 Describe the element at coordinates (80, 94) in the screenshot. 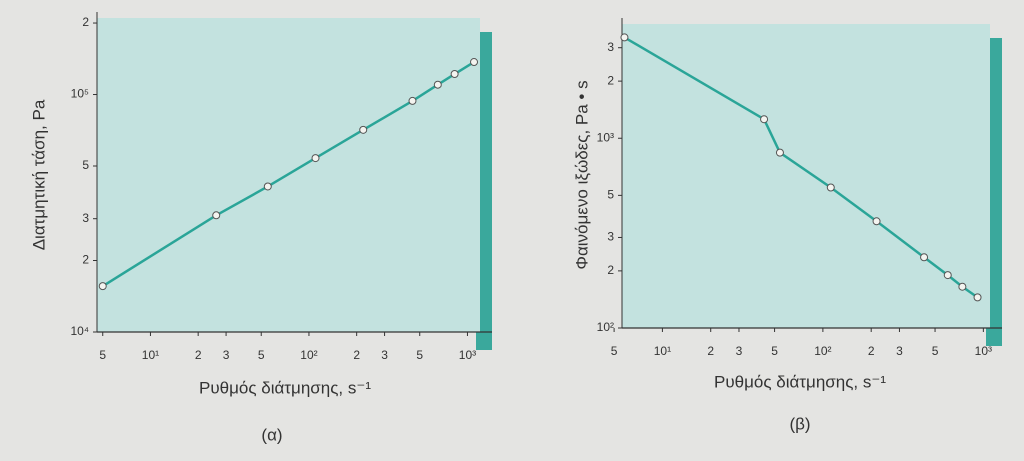

I see `y-tick-label: 10⁵` at that location.